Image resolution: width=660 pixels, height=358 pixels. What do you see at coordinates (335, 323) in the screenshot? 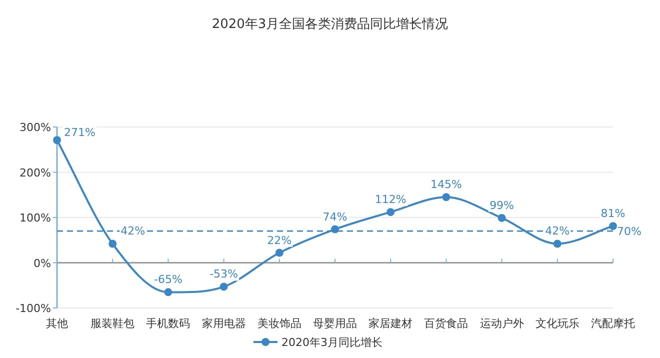
I see `x-tick-label: 母婴用品` at bounding box center [335, 323].